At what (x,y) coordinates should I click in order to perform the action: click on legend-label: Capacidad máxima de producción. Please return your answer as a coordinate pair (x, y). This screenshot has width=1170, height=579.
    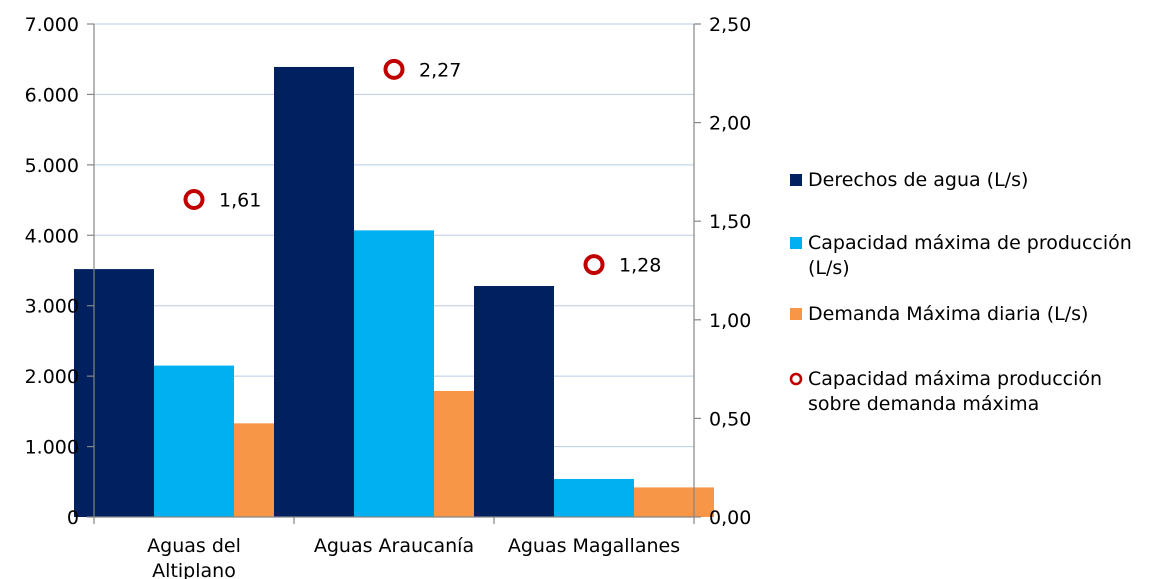
    Looking at the image, I should click on (970, 243).